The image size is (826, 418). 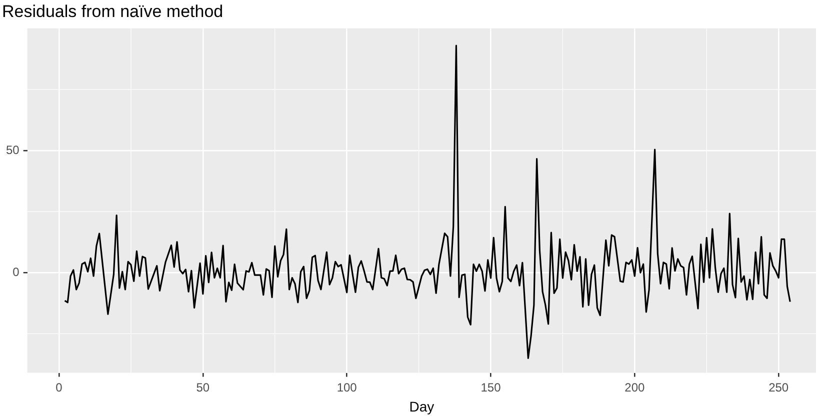 I want to click on x-tick-label: 100, so click(x=347, y=387).